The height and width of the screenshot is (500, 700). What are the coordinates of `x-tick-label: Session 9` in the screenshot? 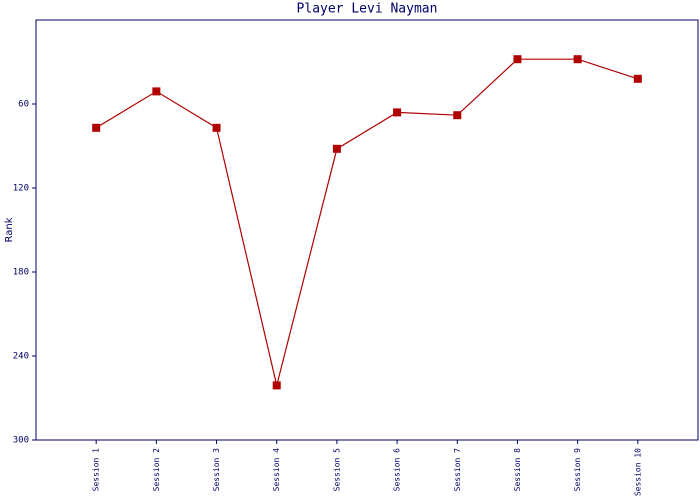 It's located at (577, 470).